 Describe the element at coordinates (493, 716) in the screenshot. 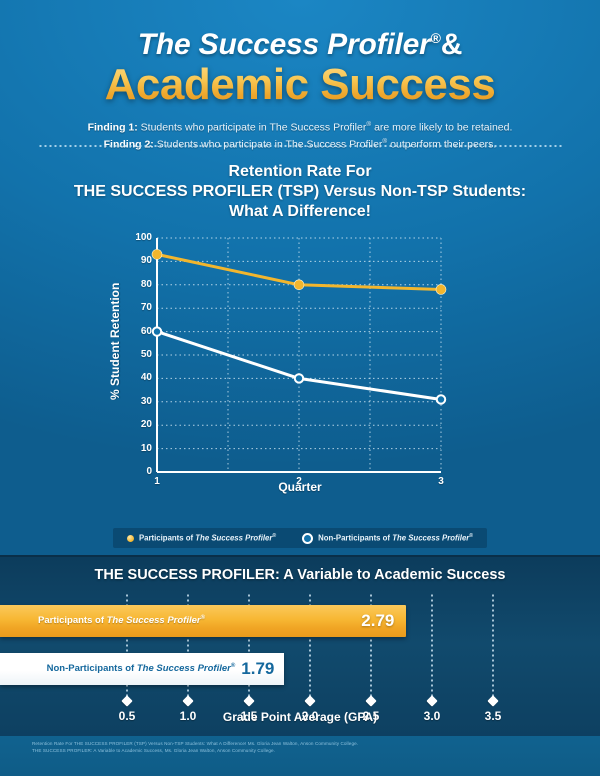

I see `gpa-tick-label: 3.5` at that location.